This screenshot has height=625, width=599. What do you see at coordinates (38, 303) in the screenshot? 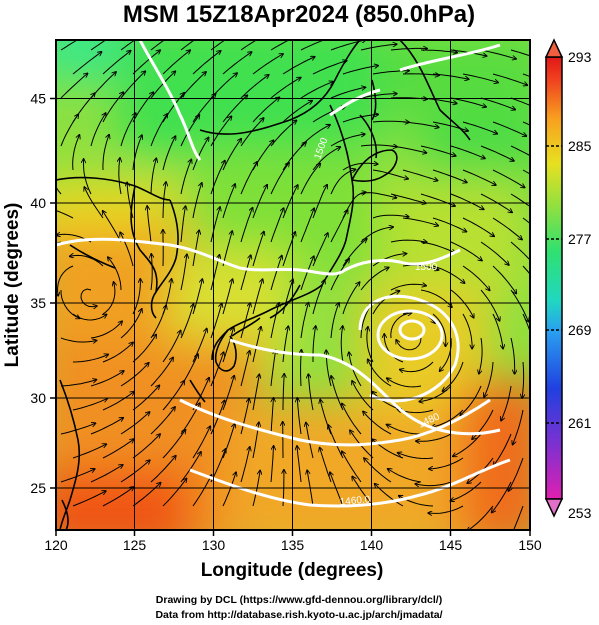
I see `lat-tick-label: 35` at bounding box center [38, 303].